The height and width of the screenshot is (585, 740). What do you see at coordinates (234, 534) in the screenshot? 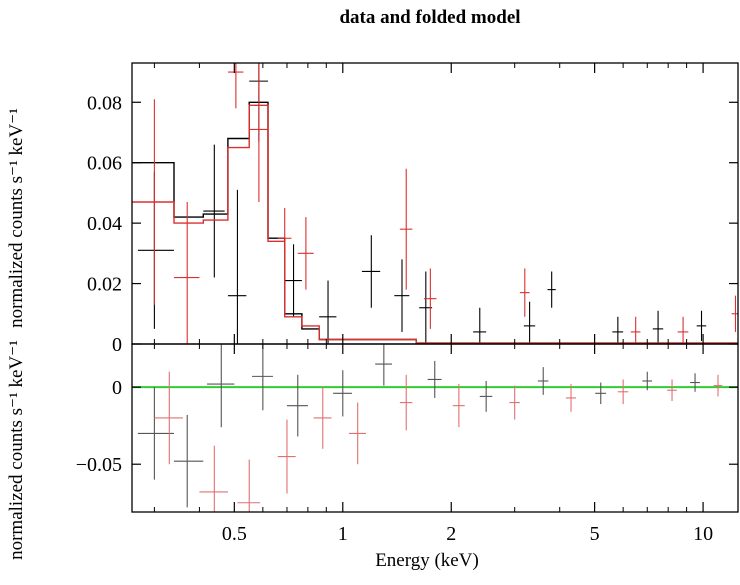
I see `bottom-xtick-label: 0.5` at bounding box center [234, 534].